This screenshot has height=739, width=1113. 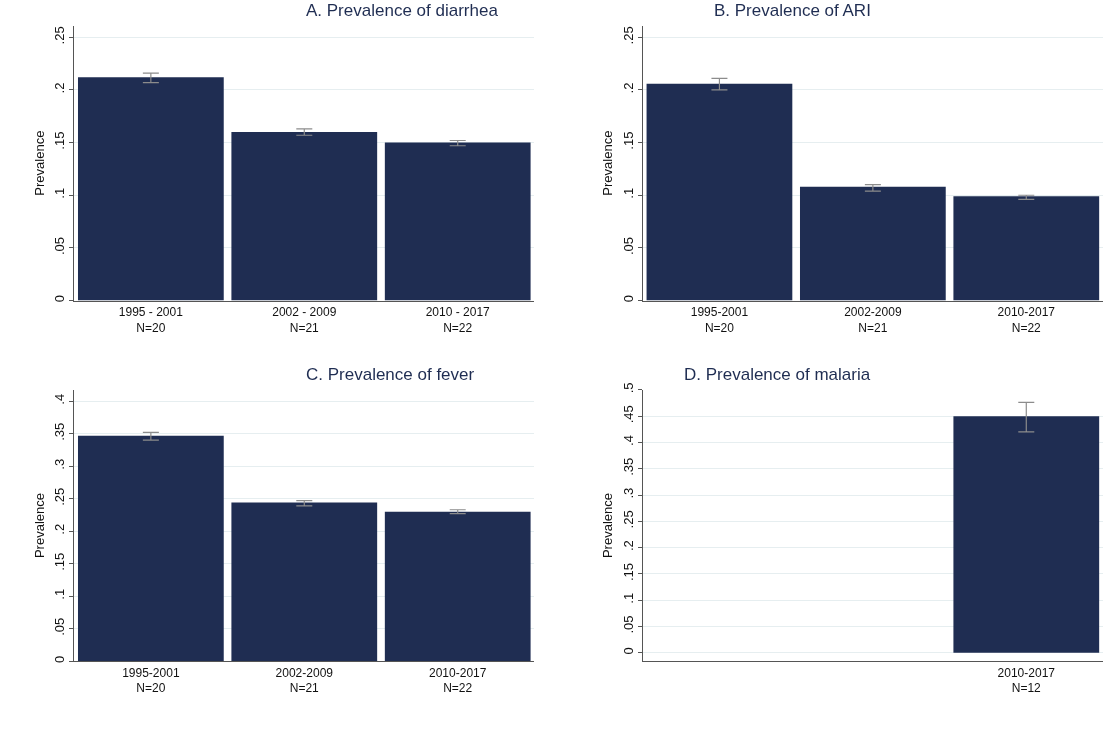 What do you see at coordinates (628, 414) in the screenshot?
I see `y-tick-label: .45` at bounding box center [628, 414].